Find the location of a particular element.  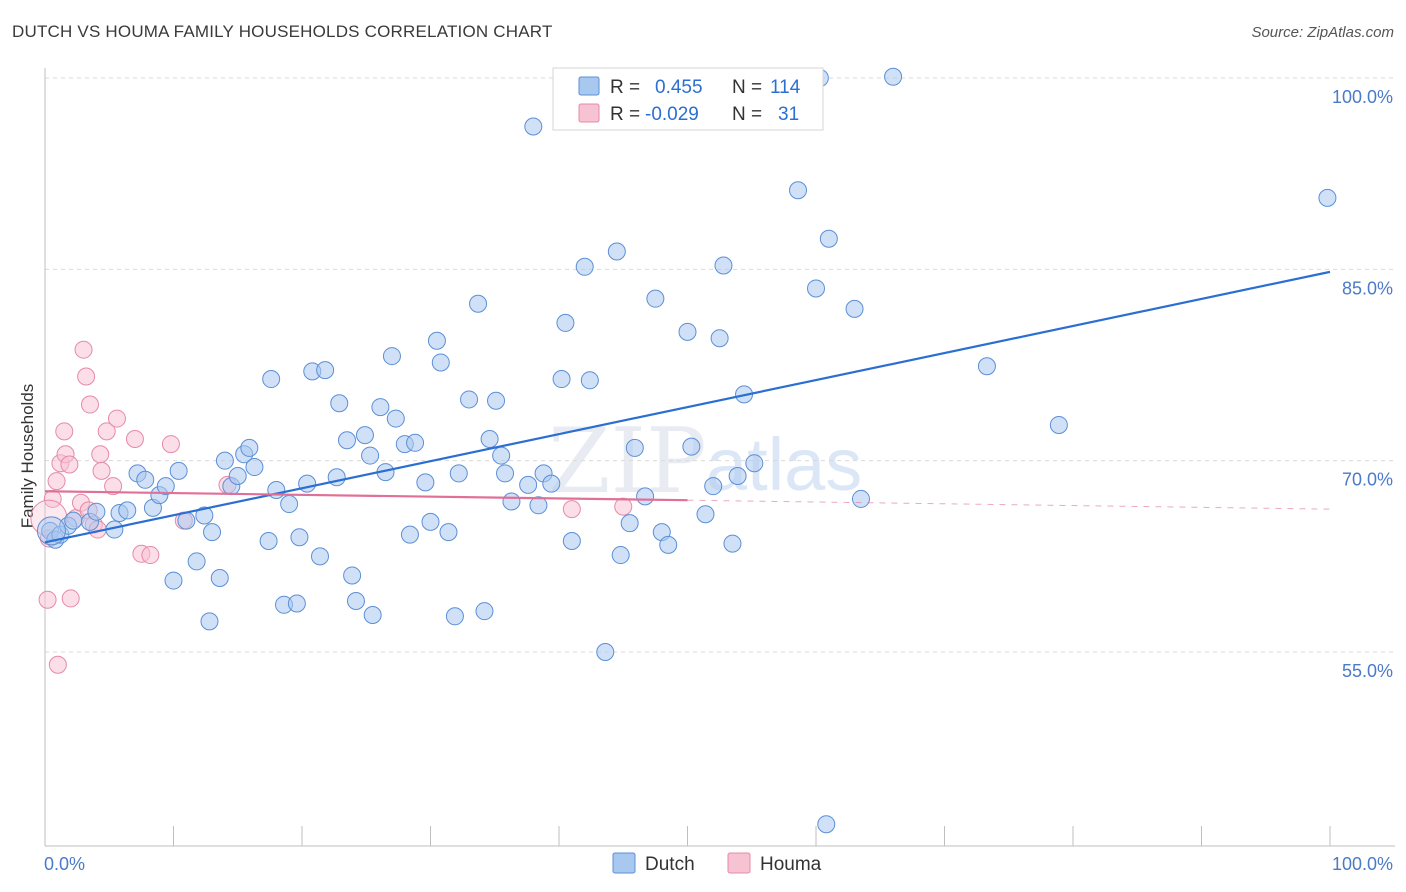

watermark: ZIP atlas is located at coordinates (705, 461).